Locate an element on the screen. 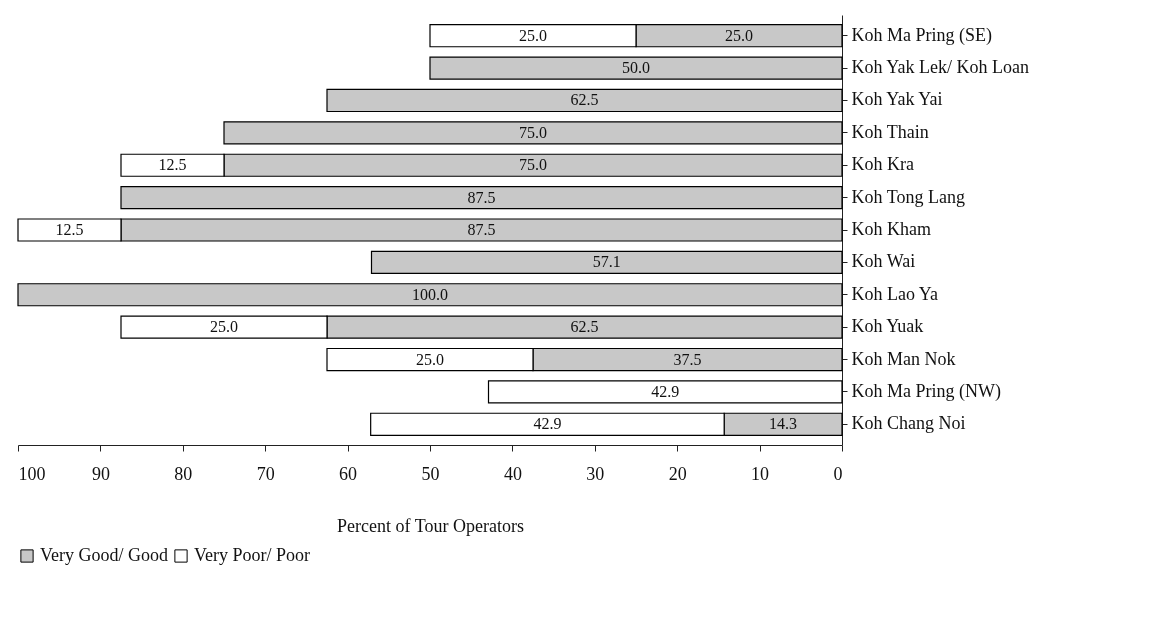 The image size is (1162, 625). y-tick-label: Koh Lao Ya is located at coordinates (895, 293).